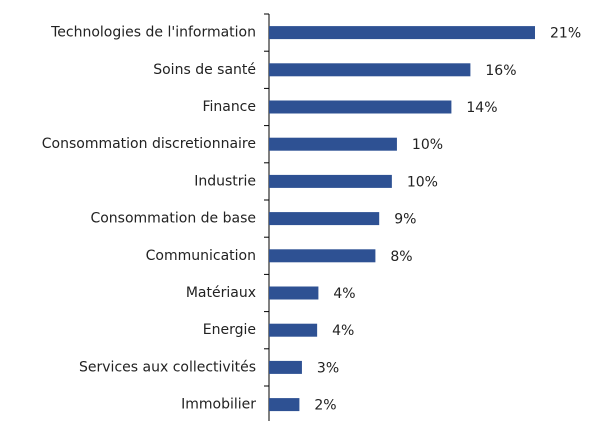 This screenshot has height=421, width=589. Describe the element at coordinates (153, 33) in the screenshot. I see `category-label: Technologies de l'information` at that location.